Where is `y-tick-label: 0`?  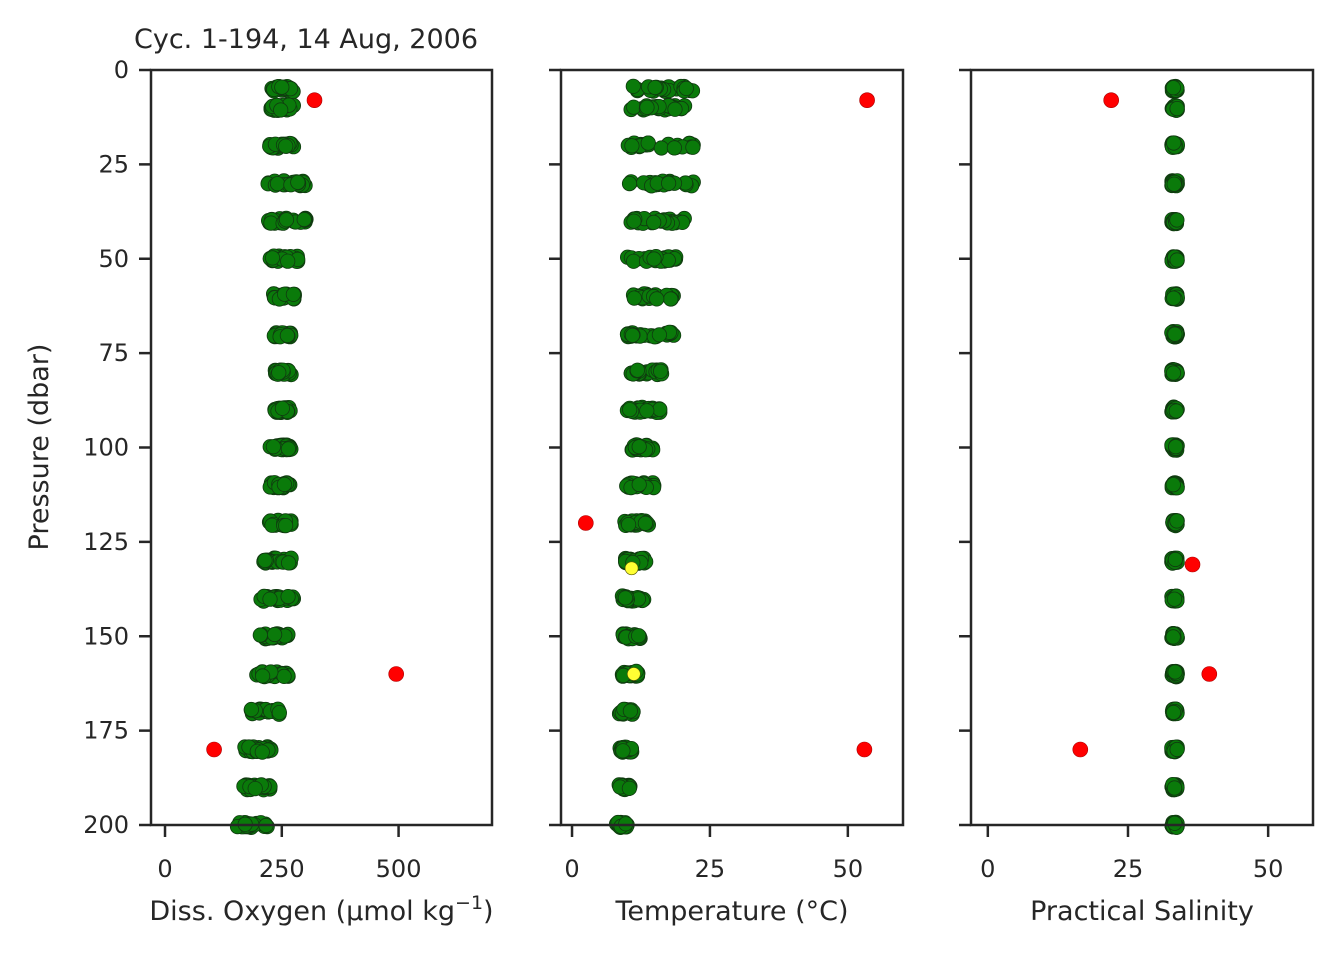 y-tick-label: 0 is located at coordinates (121, 70).